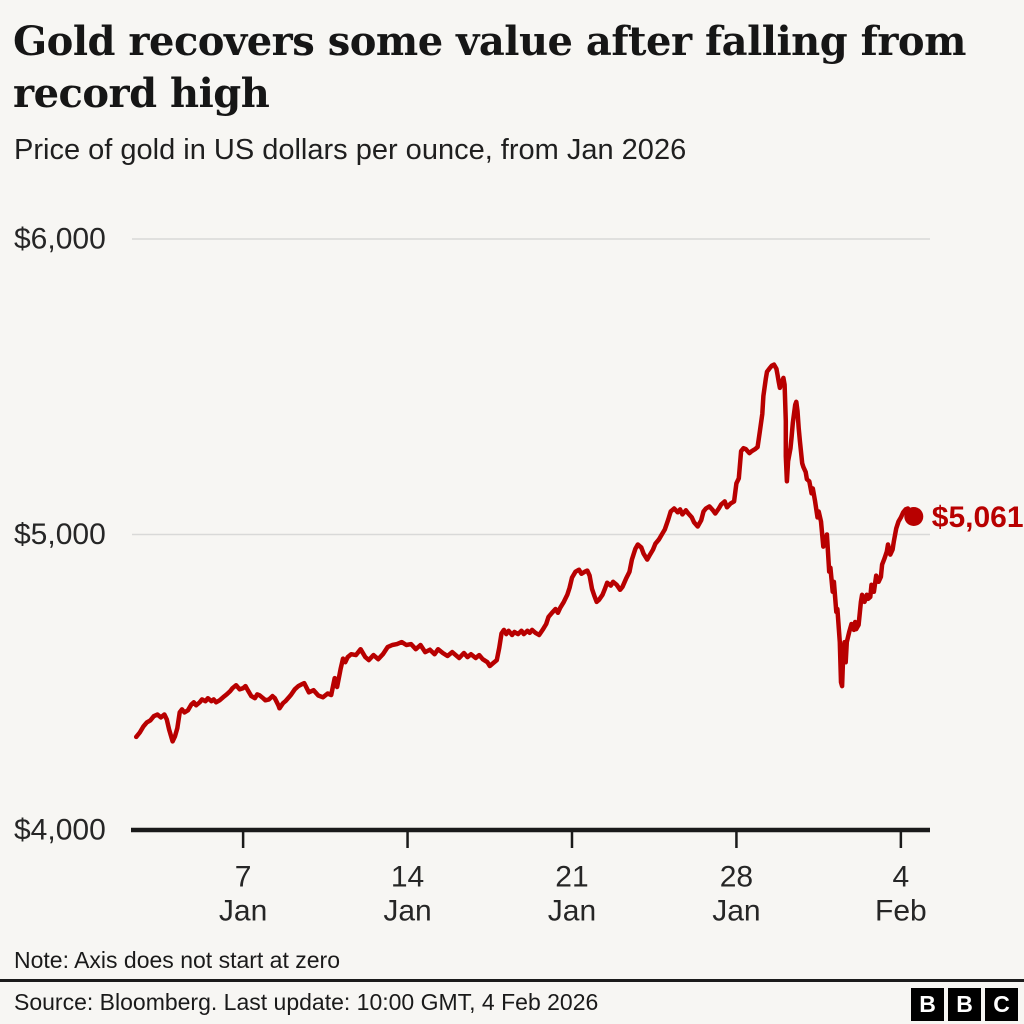 Image resolution: width=1024 pixels, height=1024 pixels. I want to click on x-tick-label-day: 28, so click(736, 877).